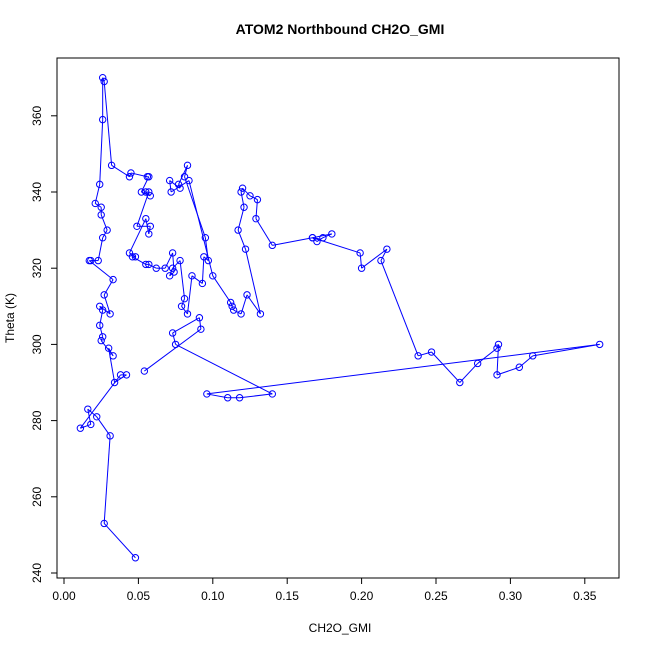 The width and height of the screenshot is (650, 650). Describe the element at coordinates (37, 496) in the screenshot. I see `y-tick-label: 260` at that location.